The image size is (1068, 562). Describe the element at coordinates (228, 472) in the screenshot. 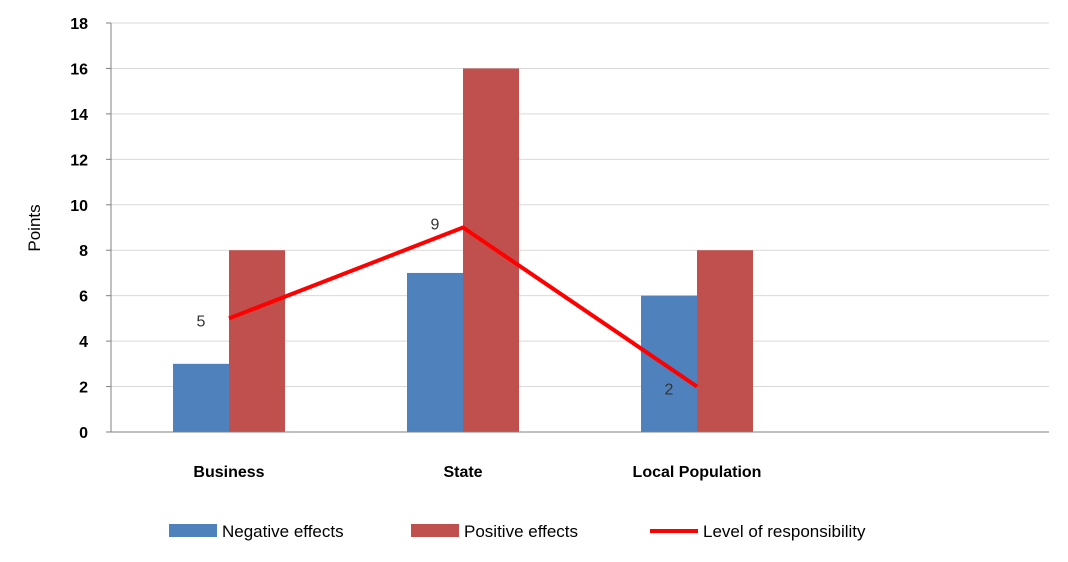

I see `x-category-label: Business` at that location.